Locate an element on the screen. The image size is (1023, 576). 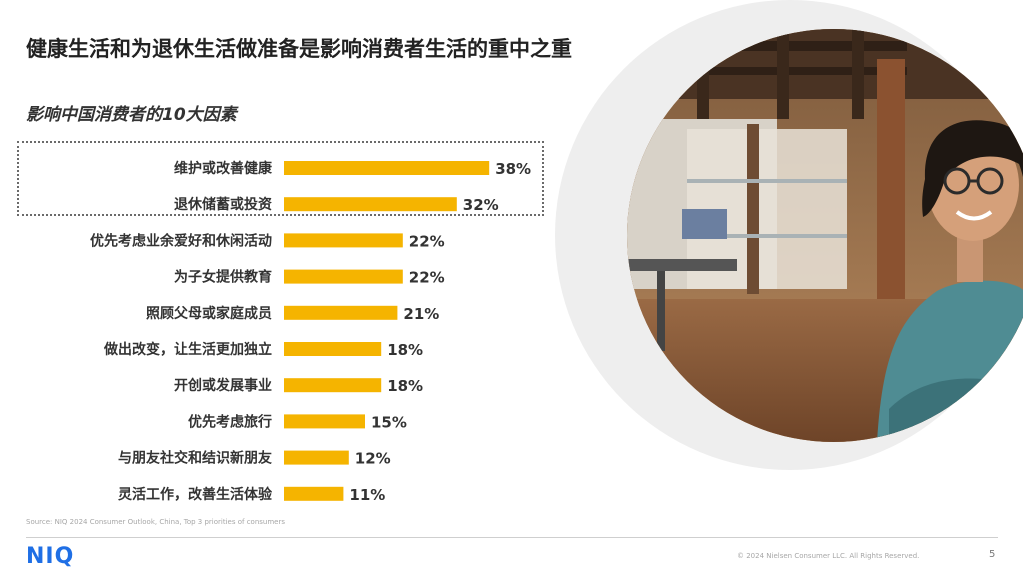
slide-subtitle: 影响中国消费者的10大因素 is located at coordinates (131, 115).